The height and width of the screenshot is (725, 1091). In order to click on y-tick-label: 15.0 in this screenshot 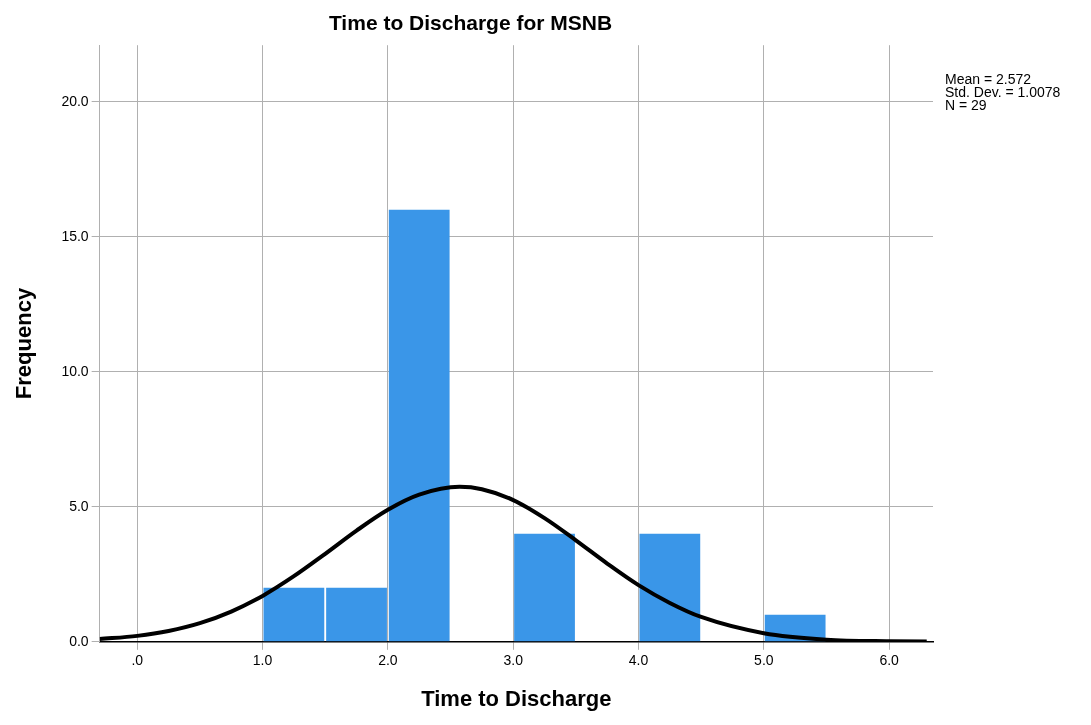, I will do `click(75, 235)`.